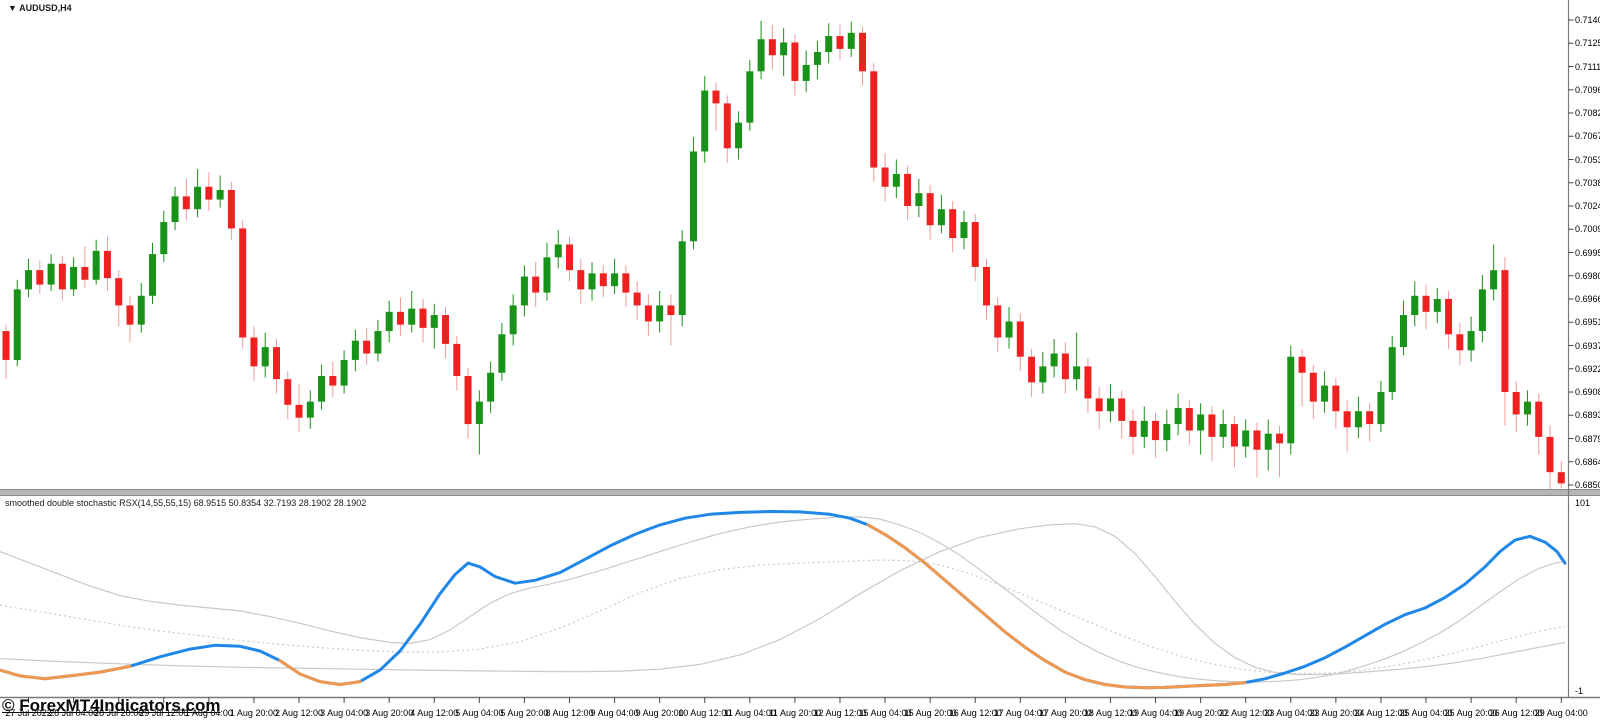  I want to click on time-axis-label: 15 Aug 04:00, so click(885, 713).